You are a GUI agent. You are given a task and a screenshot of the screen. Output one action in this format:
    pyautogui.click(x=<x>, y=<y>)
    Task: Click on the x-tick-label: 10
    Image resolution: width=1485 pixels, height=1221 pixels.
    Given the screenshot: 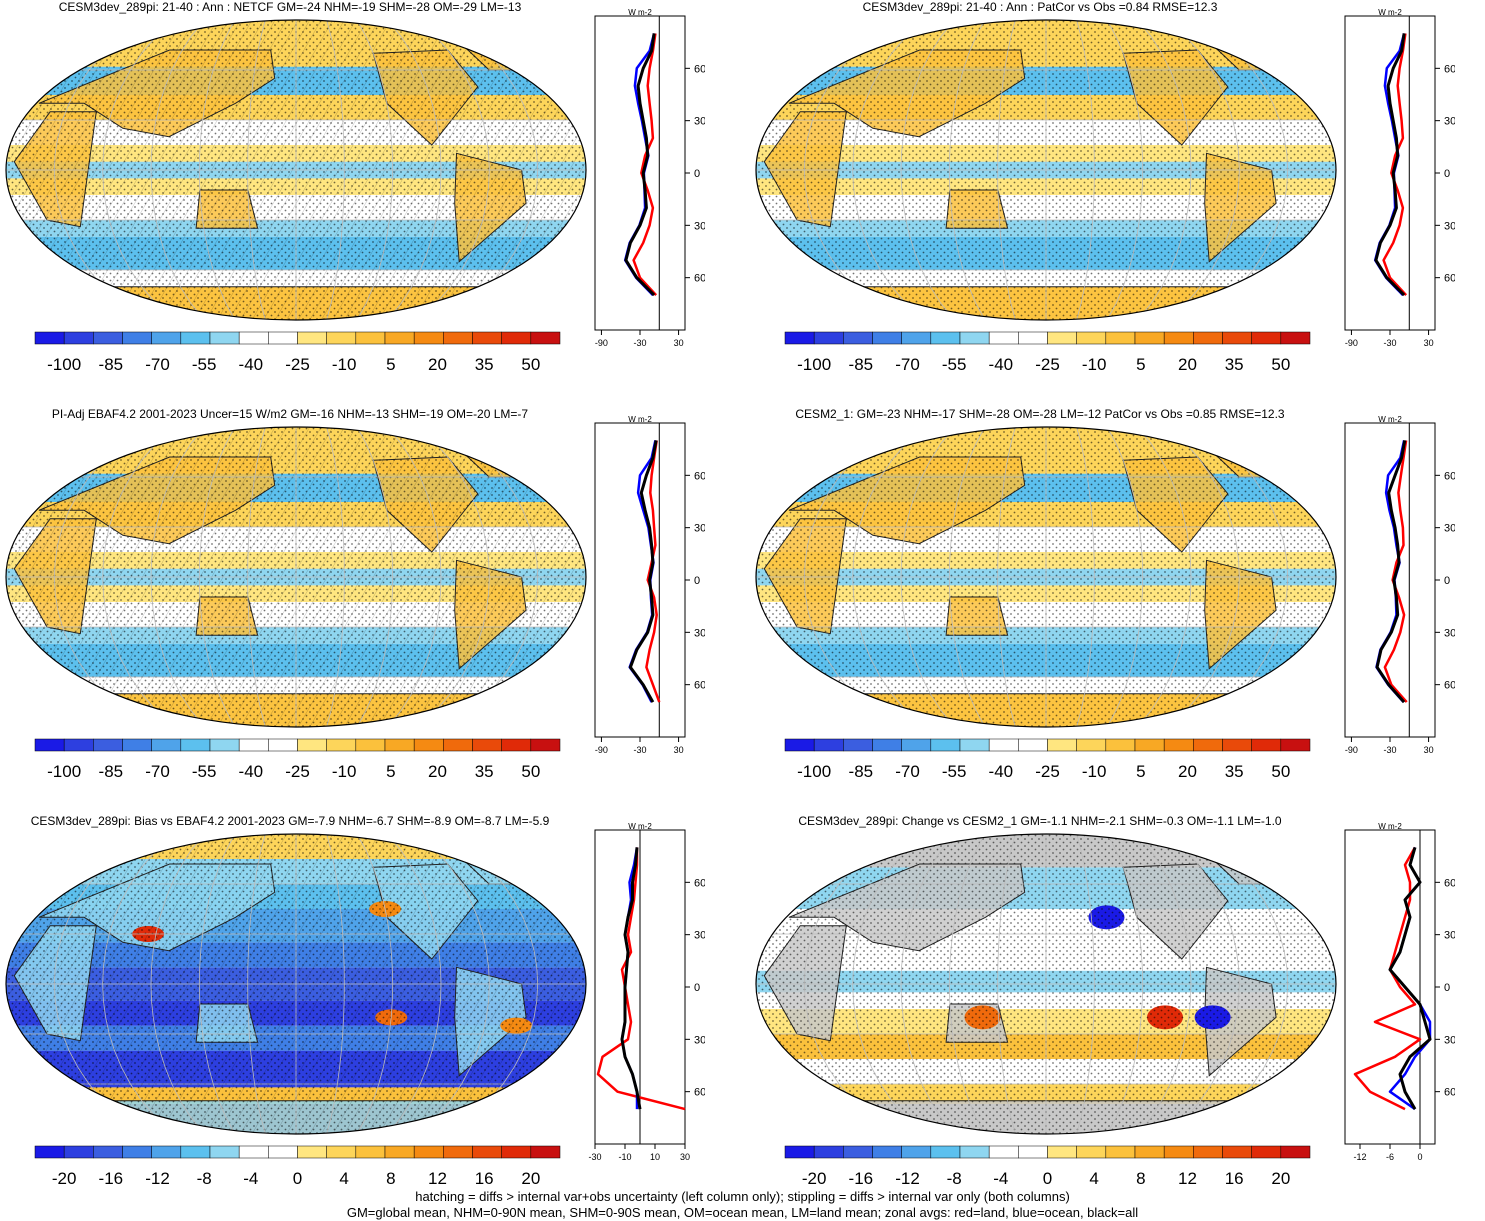 What is the action you would take?
    pyautogui.click(x=655, y=1157)
    